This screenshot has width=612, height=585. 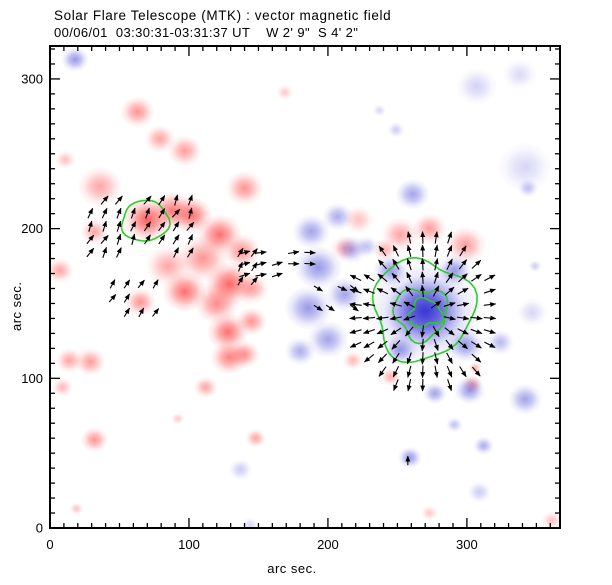 What do you see at coordinates (189, 544) in the screenshot?
I see `x-tick-label: 100` at bounding box center [189, 544].